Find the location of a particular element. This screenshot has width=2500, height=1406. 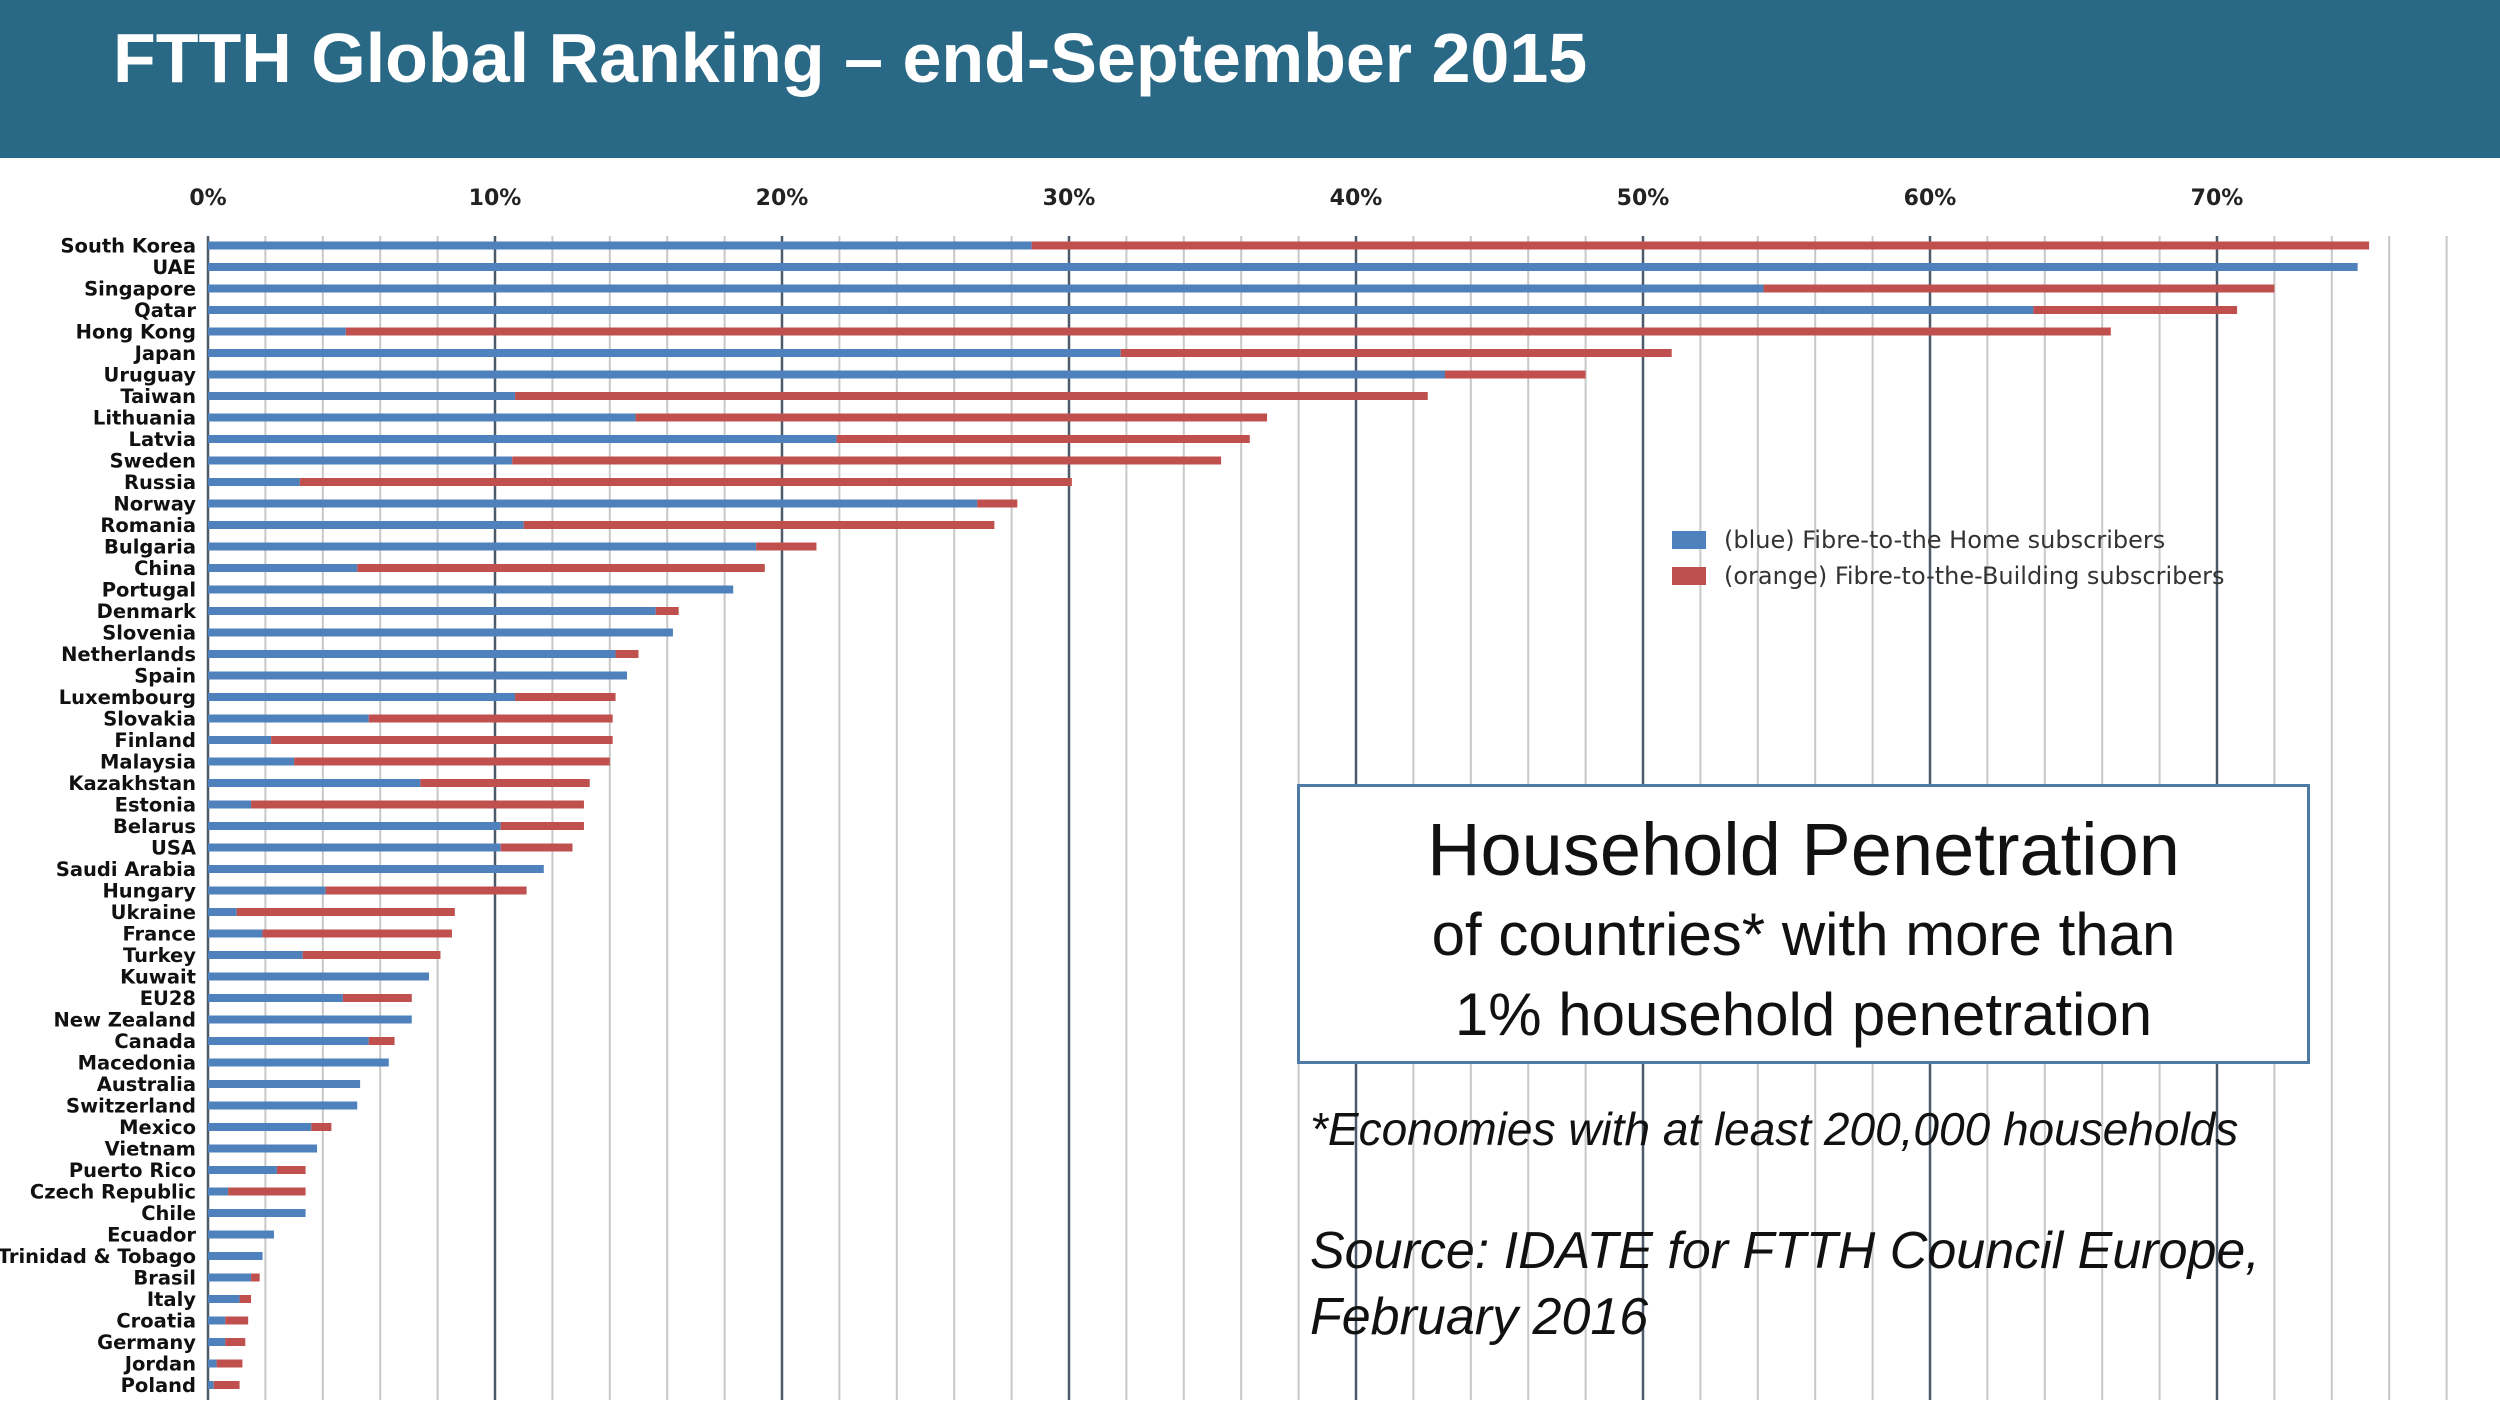

category-label: Australia is located at coordinates (146, 1084).